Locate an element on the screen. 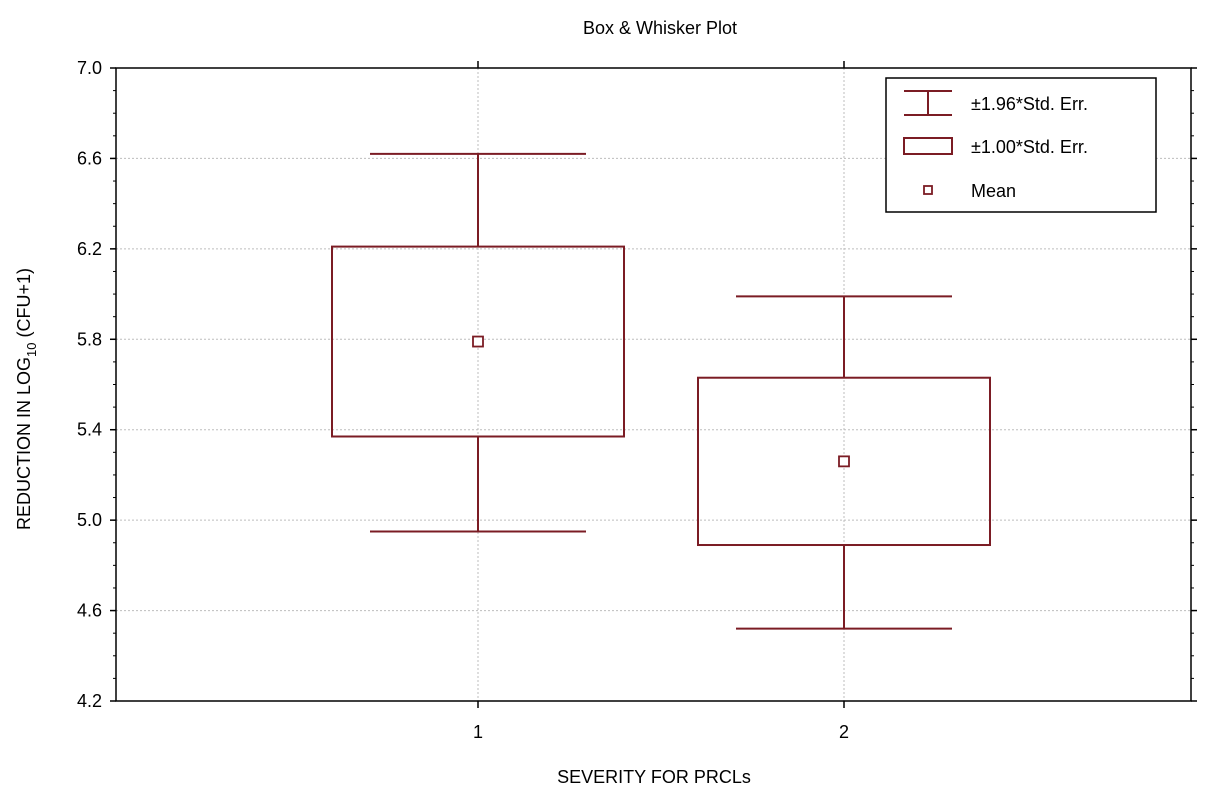 The width and height of the screenshot is (1207, 794). x-tick-label: 1 is located at coordinates (478, 732).